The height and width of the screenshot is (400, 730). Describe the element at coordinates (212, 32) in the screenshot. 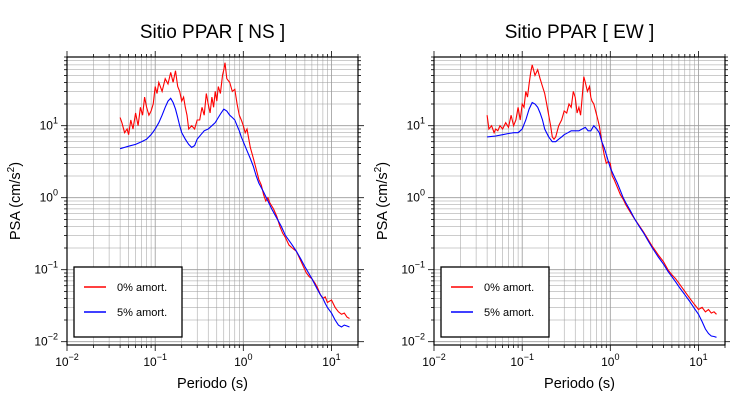

I see `chart-title: Sitio PPAR [ NS ]` at that location.